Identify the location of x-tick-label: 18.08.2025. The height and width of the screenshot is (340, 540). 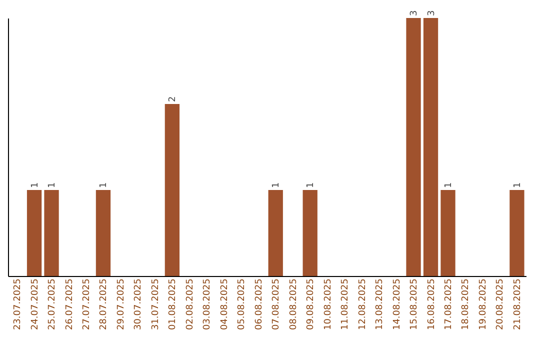
(466, 304).